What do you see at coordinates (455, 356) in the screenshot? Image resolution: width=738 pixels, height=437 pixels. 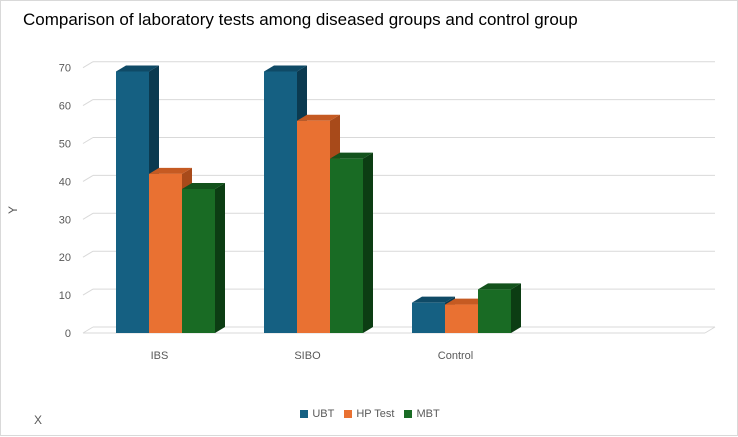 I see `x-tick-label: Control` at bounding box center [455, 356].